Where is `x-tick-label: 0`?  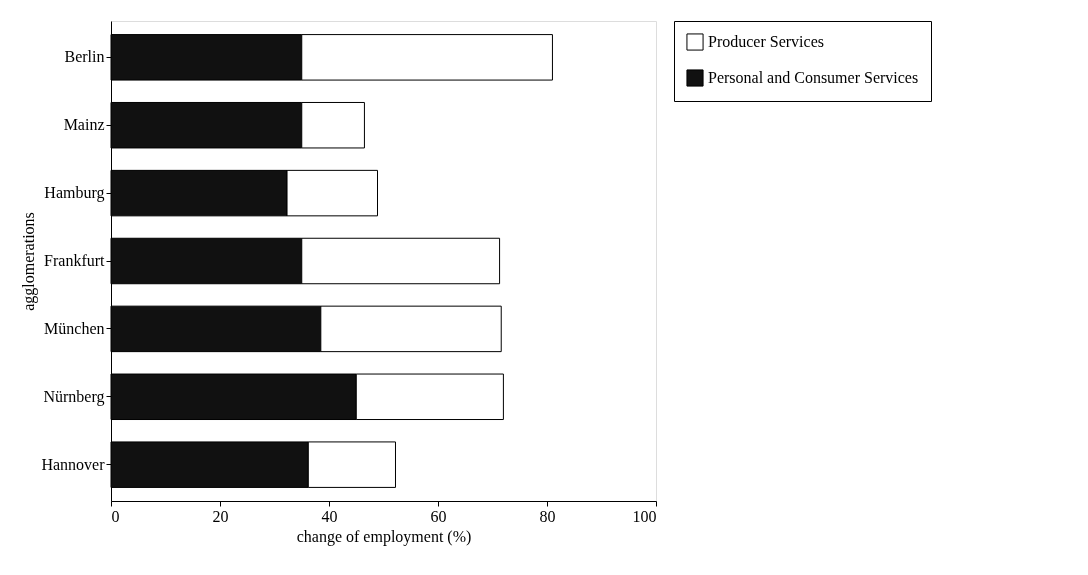
x-tick-label: 0 is located at coordinates (115, 516).